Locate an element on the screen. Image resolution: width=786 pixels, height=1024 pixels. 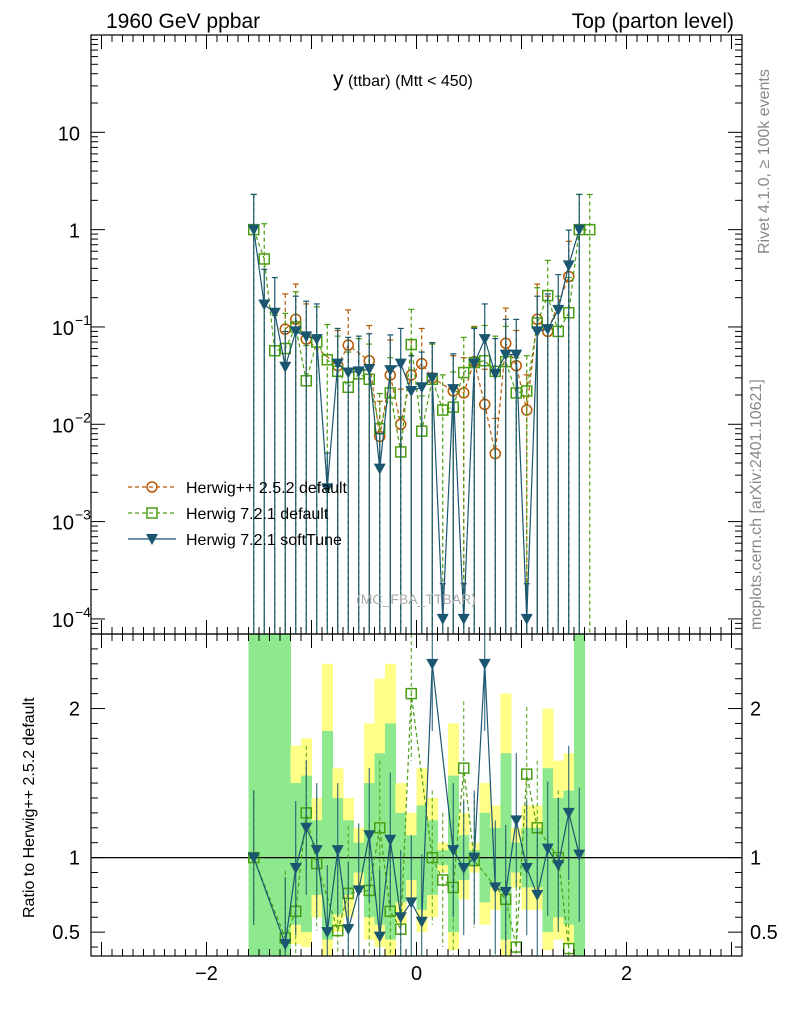
ratio-uncertainty-bands is located at coordinates (416, 795).